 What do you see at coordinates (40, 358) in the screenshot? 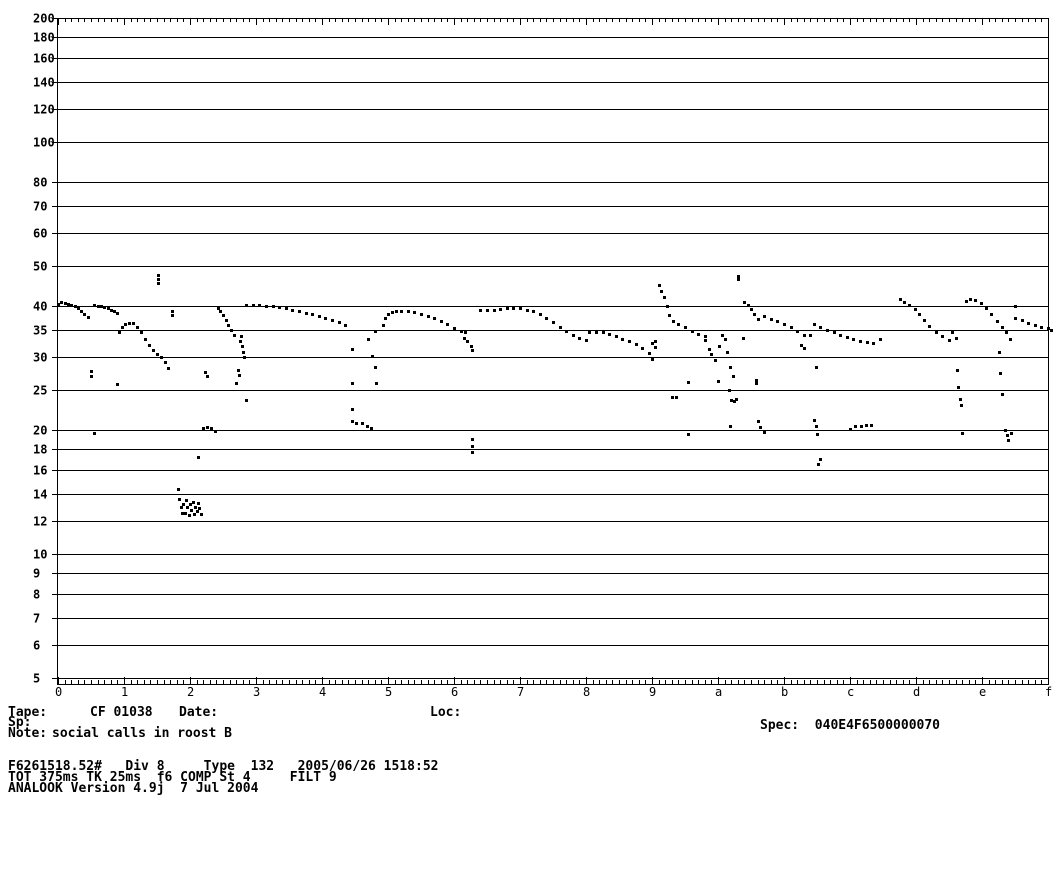
I see `y-tick-label: 30` at bounding box center [40, 358].